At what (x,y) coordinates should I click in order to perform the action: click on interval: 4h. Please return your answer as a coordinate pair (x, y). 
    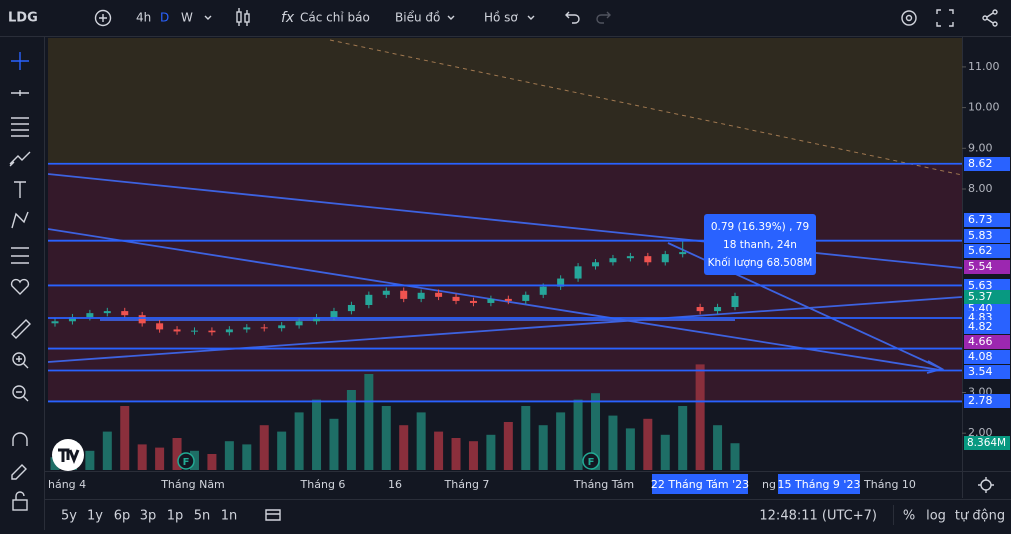
    Looking at the image, I should click on (143, 18).